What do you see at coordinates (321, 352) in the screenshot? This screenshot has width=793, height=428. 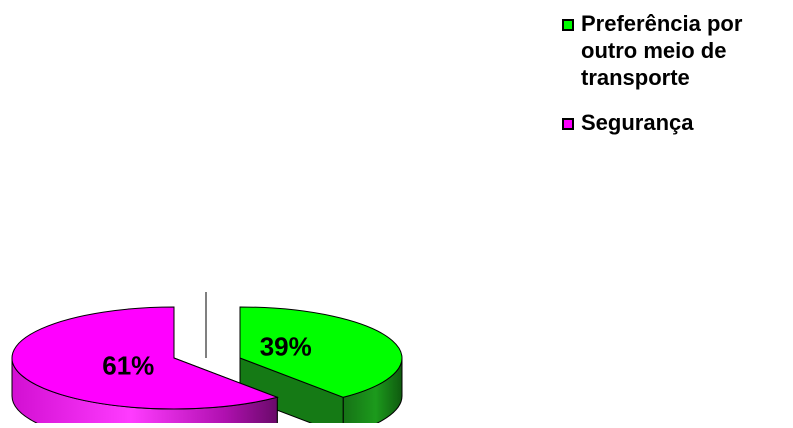 I see `slice-preferencia-top` at bounding box center [321, 352].